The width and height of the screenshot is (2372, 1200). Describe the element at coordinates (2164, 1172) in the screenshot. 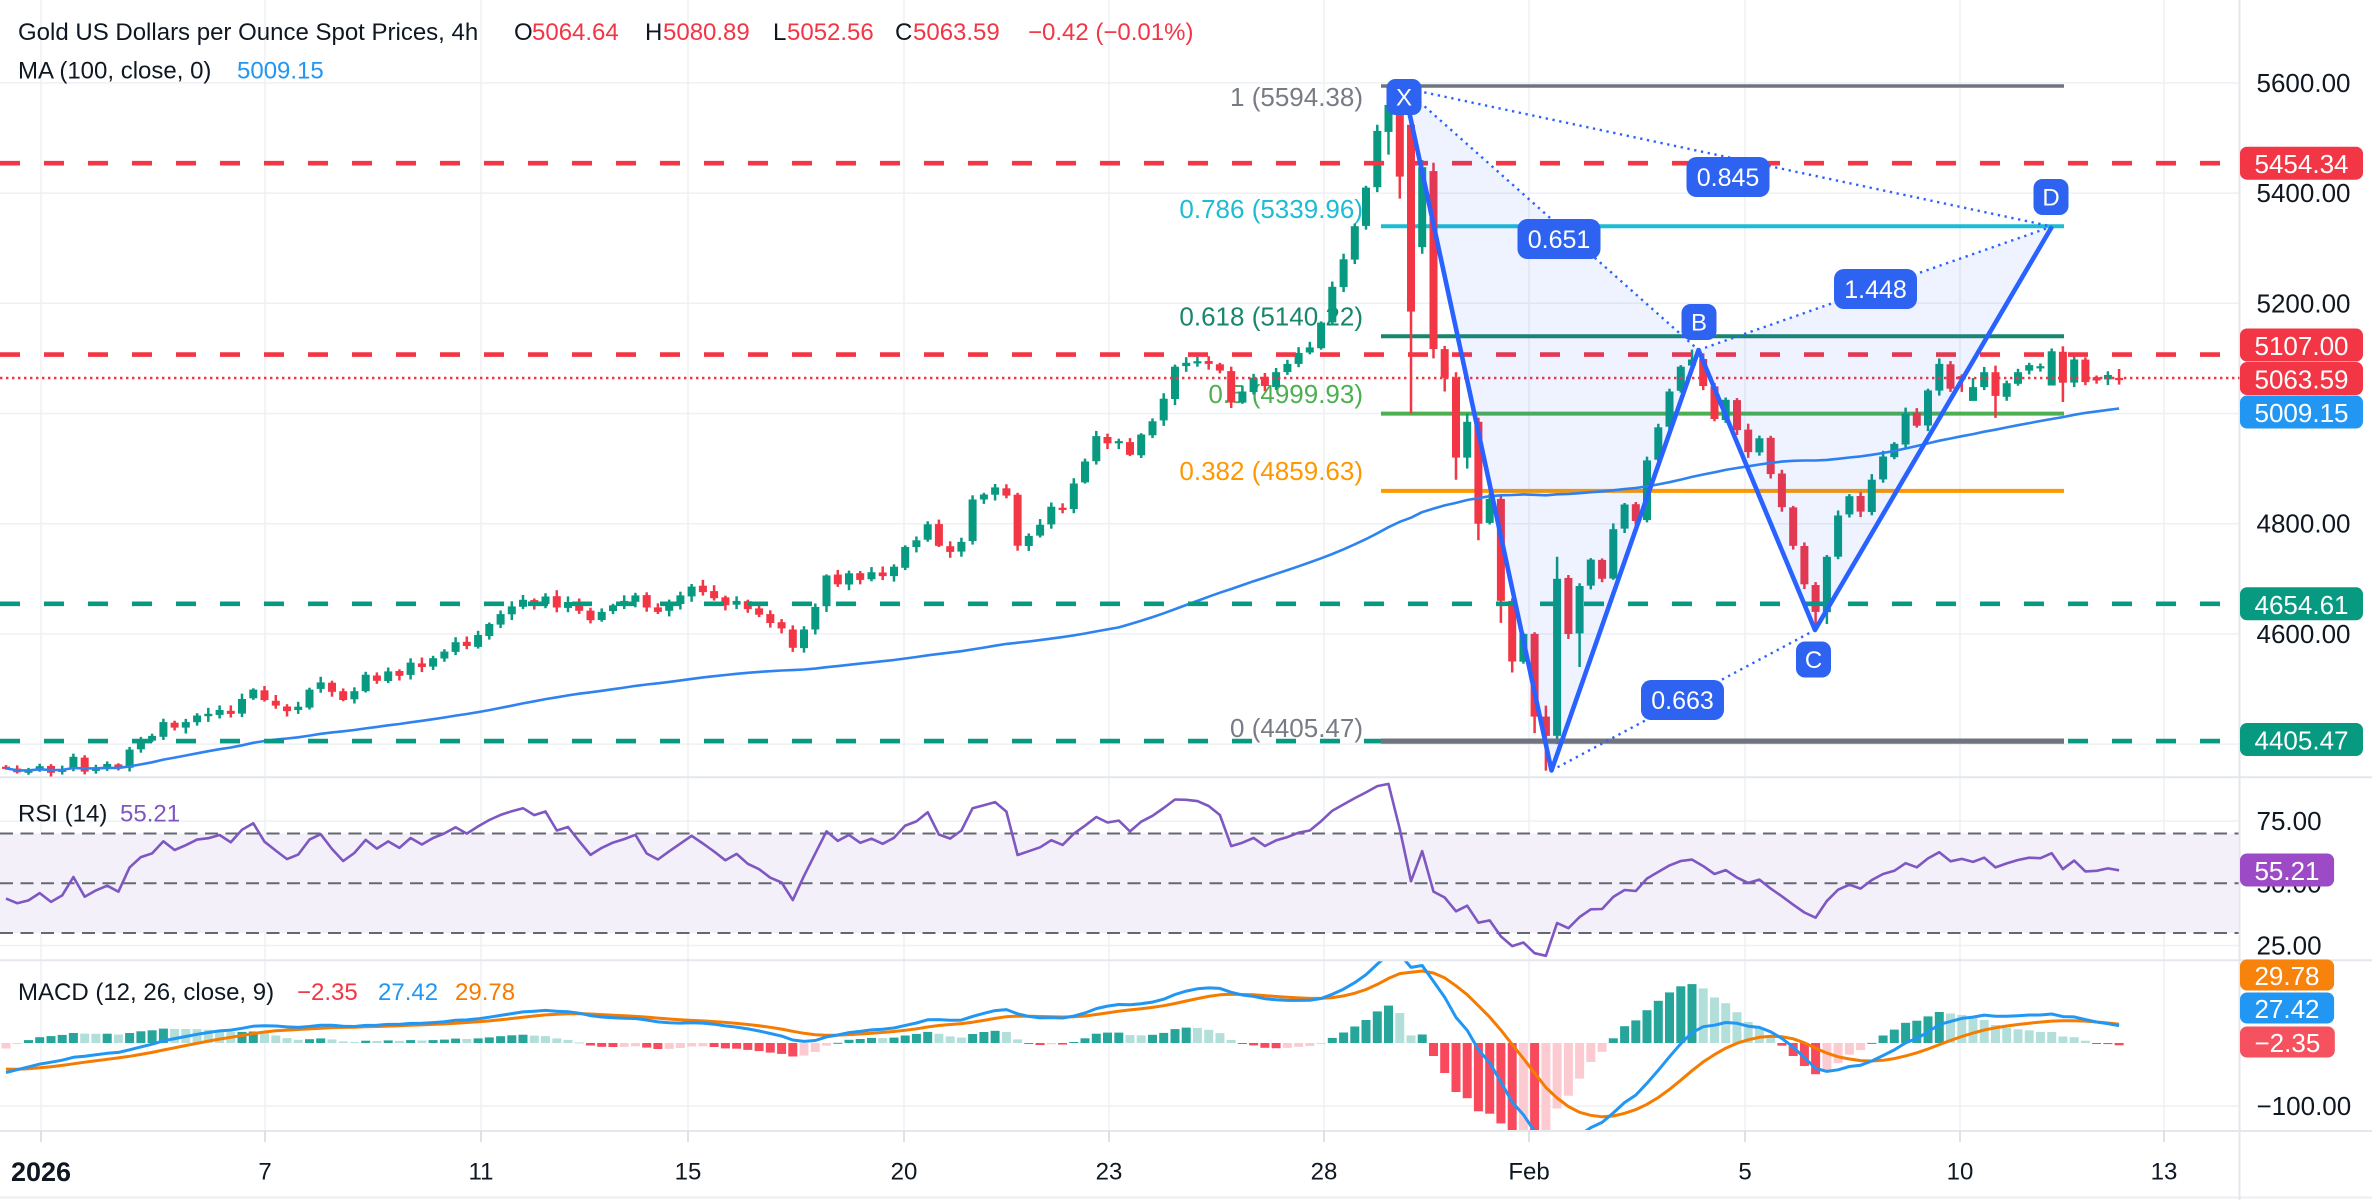

I see `svg-text: 13` at that location.